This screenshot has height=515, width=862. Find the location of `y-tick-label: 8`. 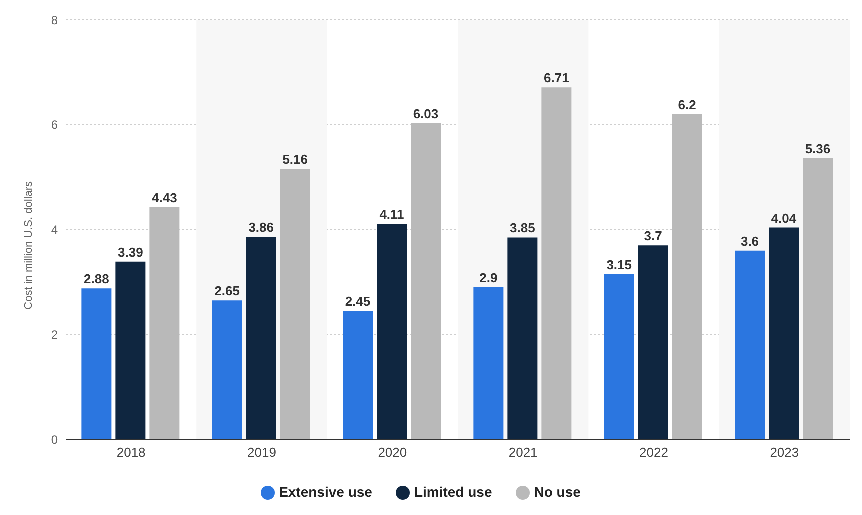

y-tick-label: 8 is located at coordinates (54, 20).